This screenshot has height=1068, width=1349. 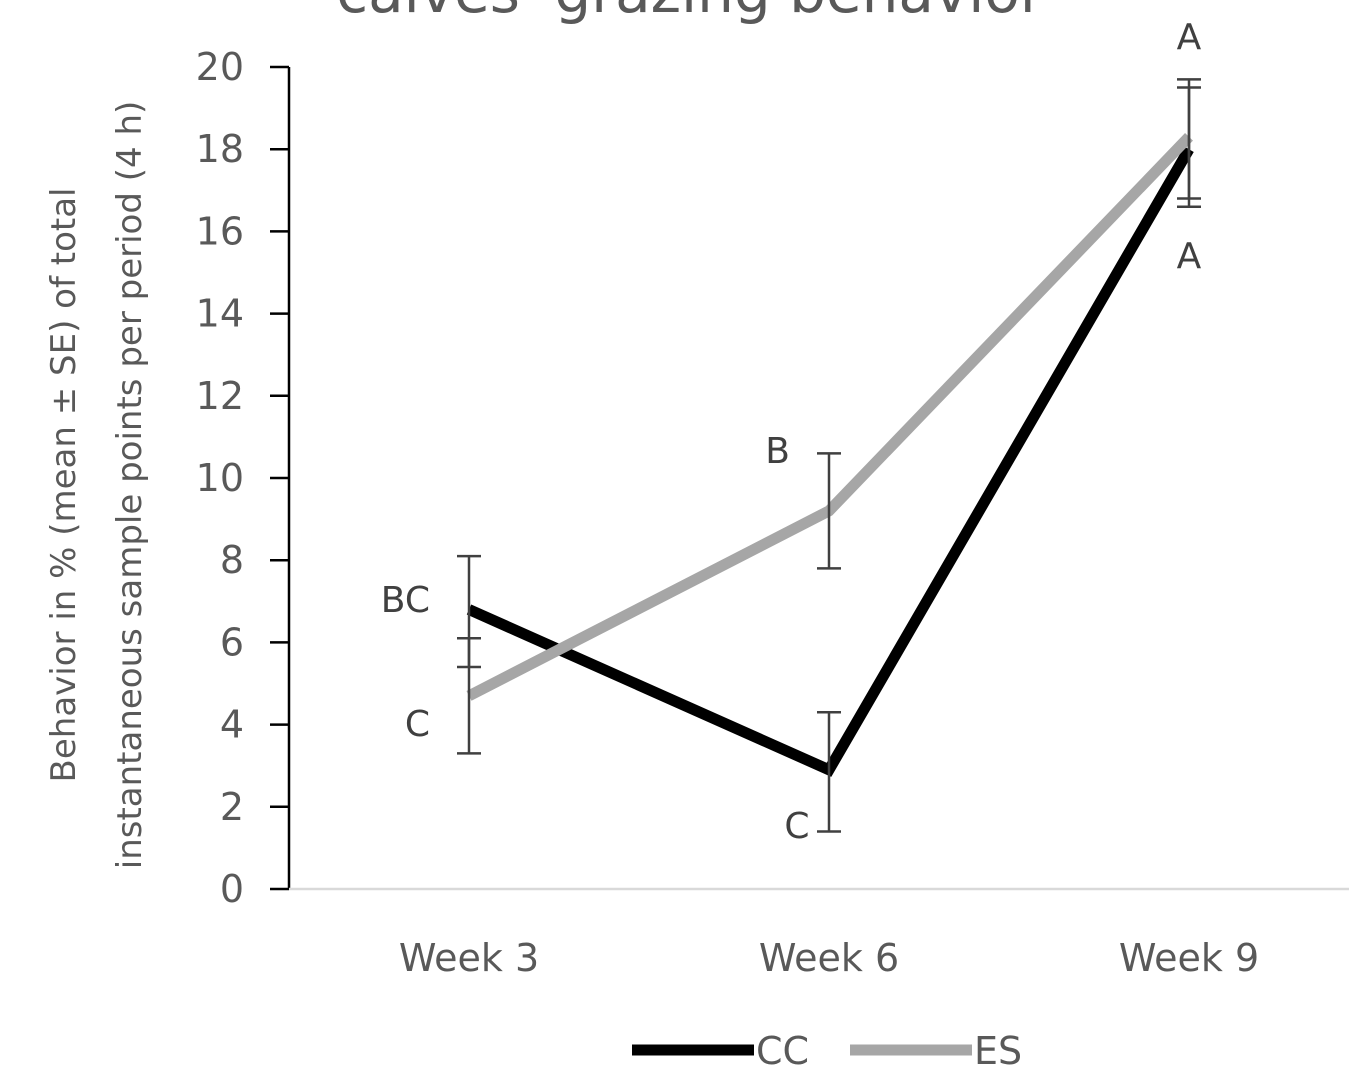 What do you see at coordinates (1189, 958) in the screenshot?
I see `x-tick-label: Week 9` at bounding box center [1189, 958].